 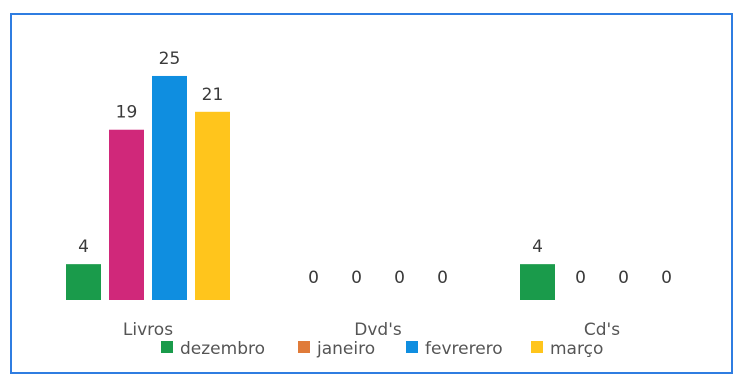 What do you see at coordinates (126, 214) in the screenshot?
I see `bar-livros-janeiro` at bounding box center [126, 214].